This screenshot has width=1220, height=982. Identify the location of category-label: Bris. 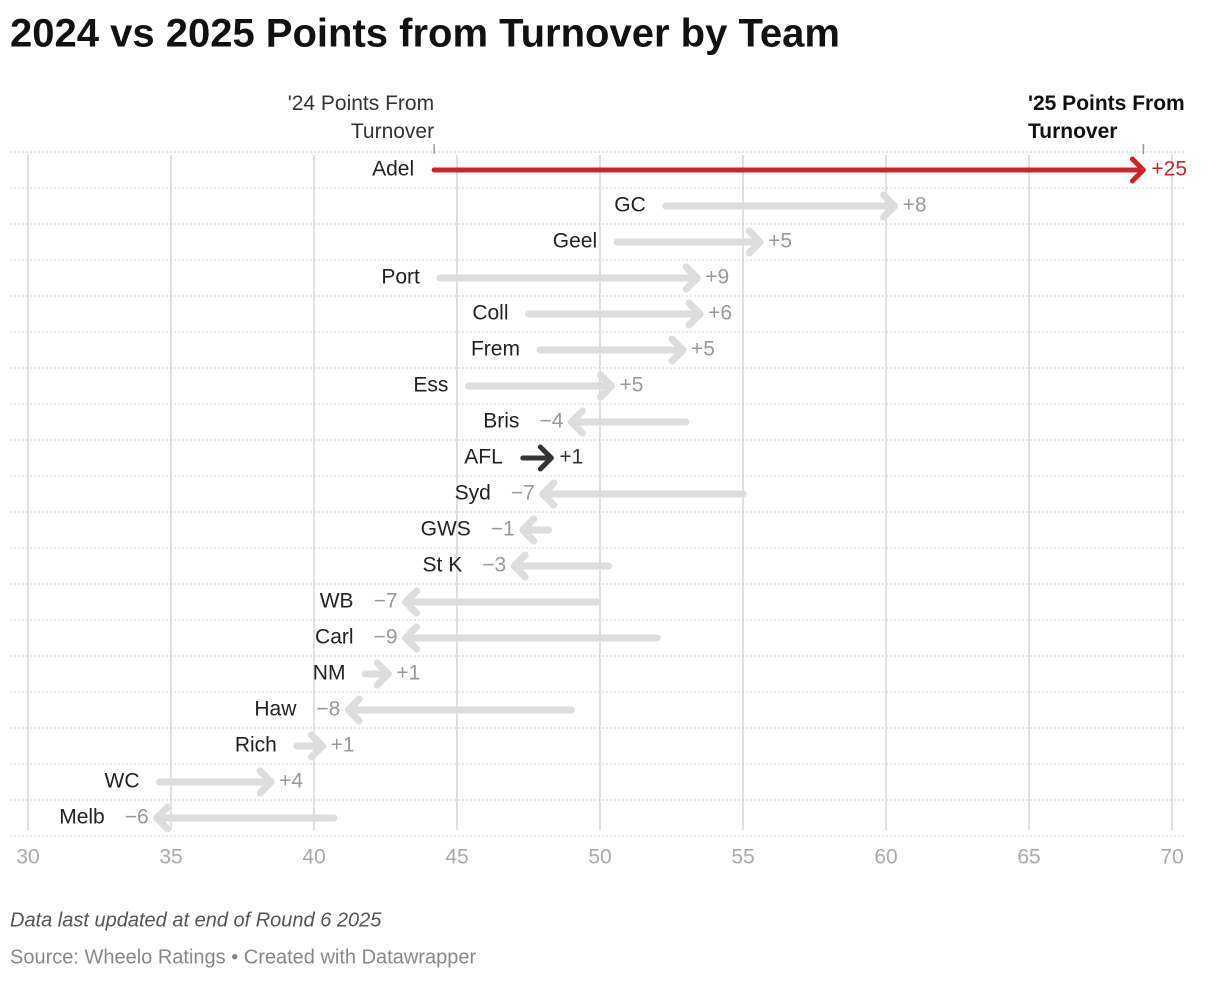
(501, 421).